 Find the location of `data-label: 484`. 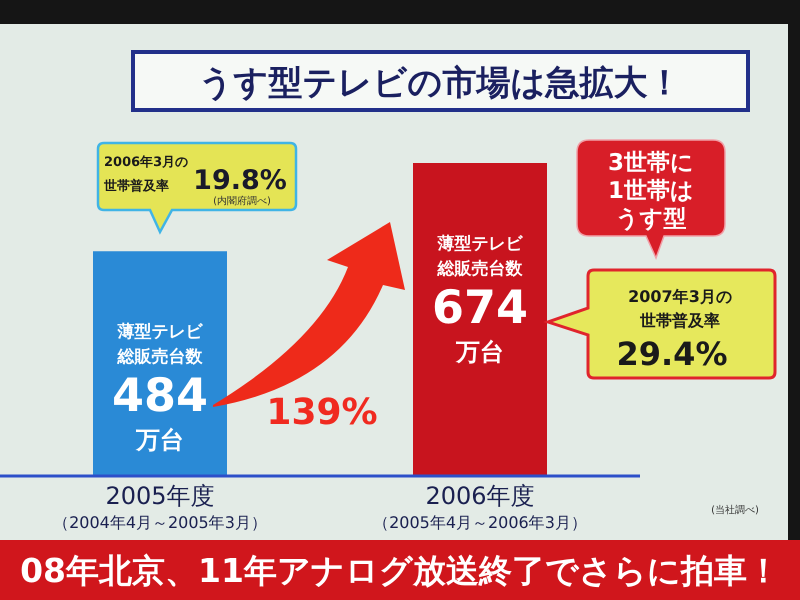

data-label: 484 is located at coordinates (160, 395).